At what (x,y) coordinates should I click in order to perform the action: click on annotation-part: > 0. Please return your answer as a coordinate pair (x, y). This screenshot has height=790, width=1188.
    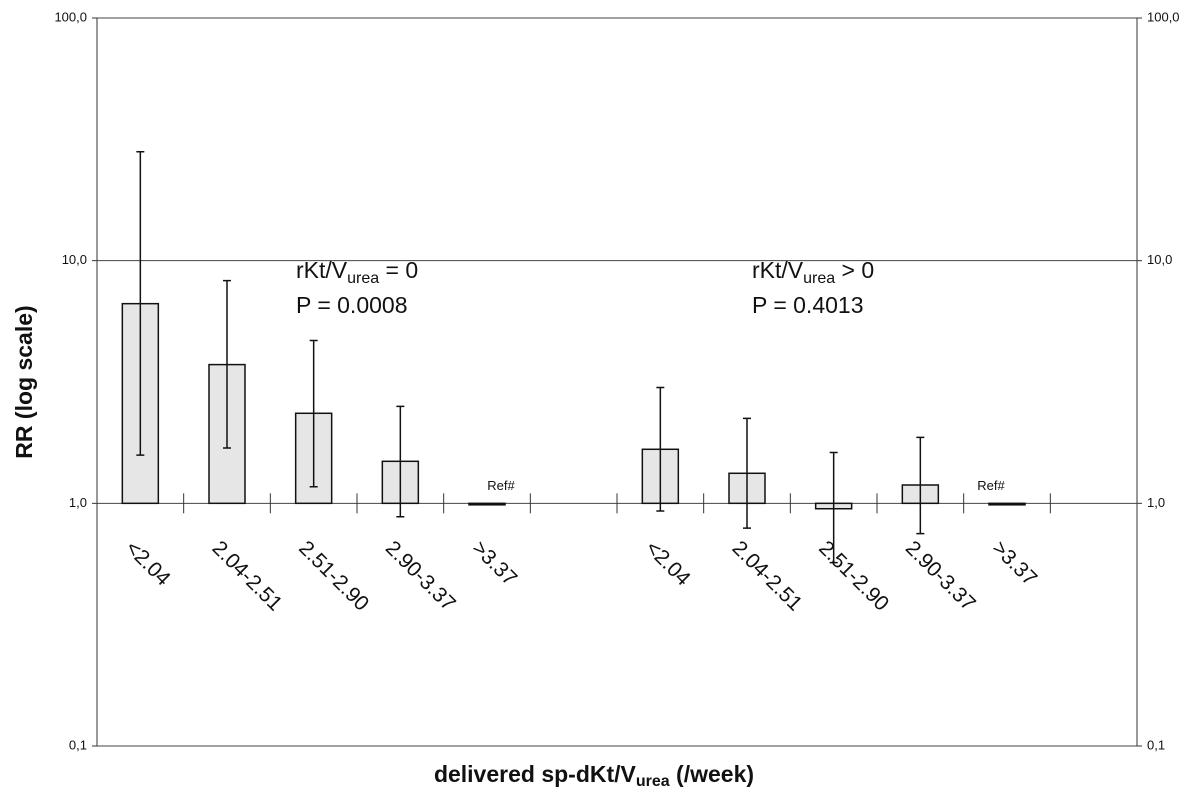
    Looking at the image, I should click on (854, 270).